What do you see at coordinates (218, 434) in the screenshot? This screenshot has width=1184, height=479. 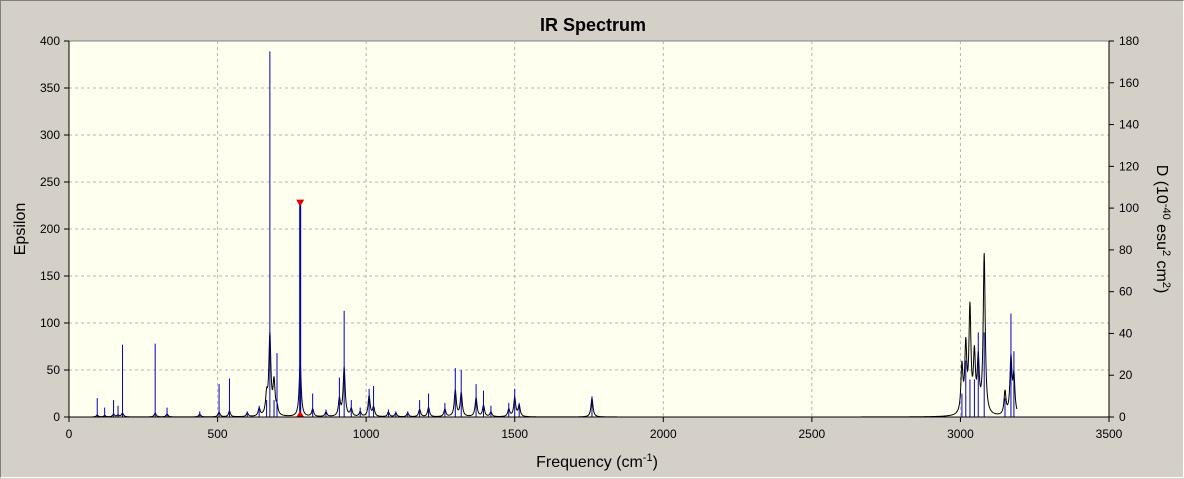 I see `x-tick-label: 500` at bounding box center [218, 434].